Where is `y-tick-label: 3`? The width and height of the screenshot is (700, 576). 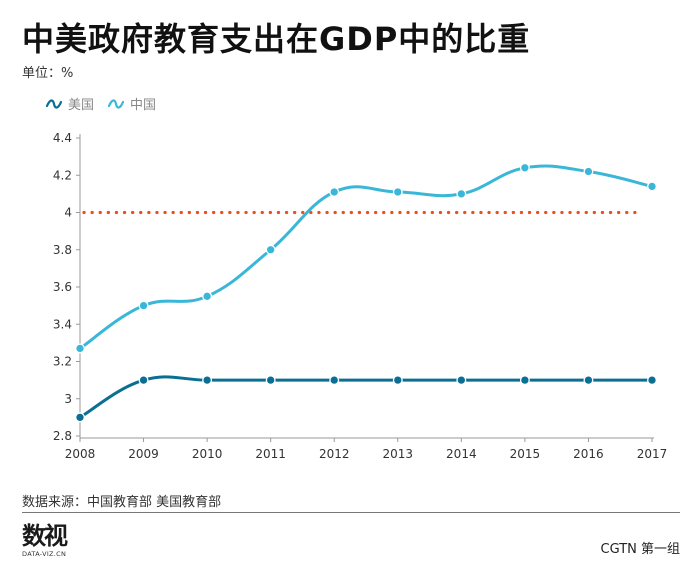 y-tick-label: 3 is located at coordinates (68, 399).